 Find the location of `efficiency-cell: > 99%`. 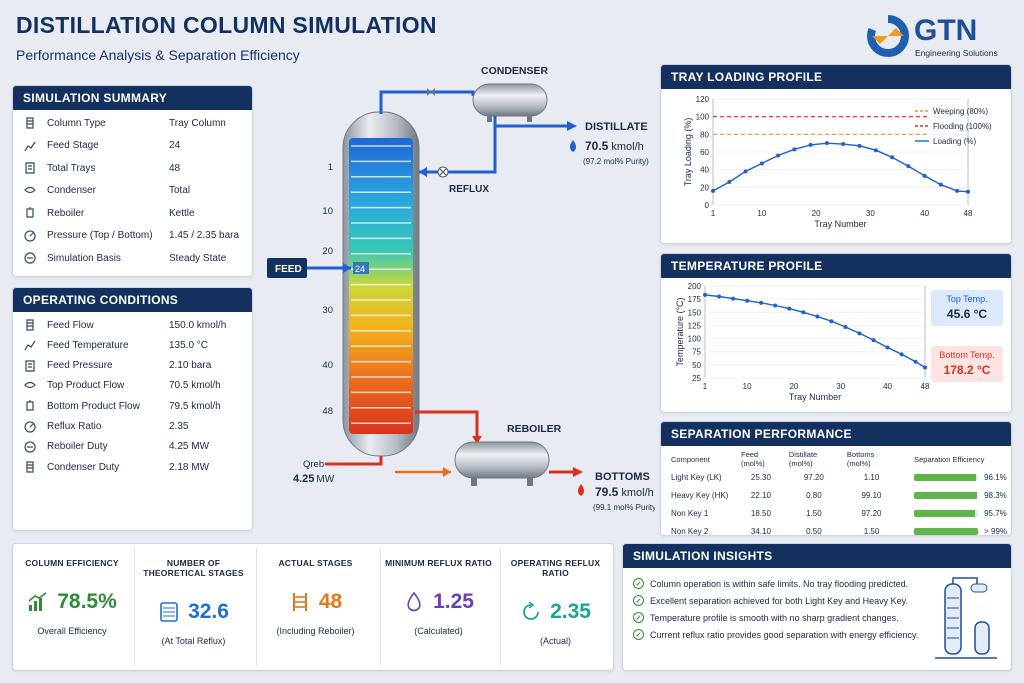

efficiency-cell: > 99% is located at coordinates (955, 531).